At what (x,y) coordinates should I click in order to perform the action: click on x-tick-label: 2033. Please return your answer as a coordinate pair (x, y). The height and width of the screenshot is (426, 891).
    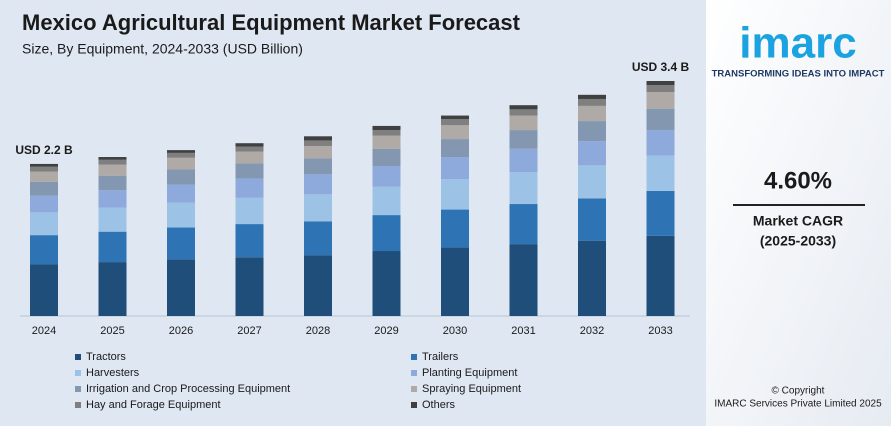
    Looking at the image, I should click on (660, 331).